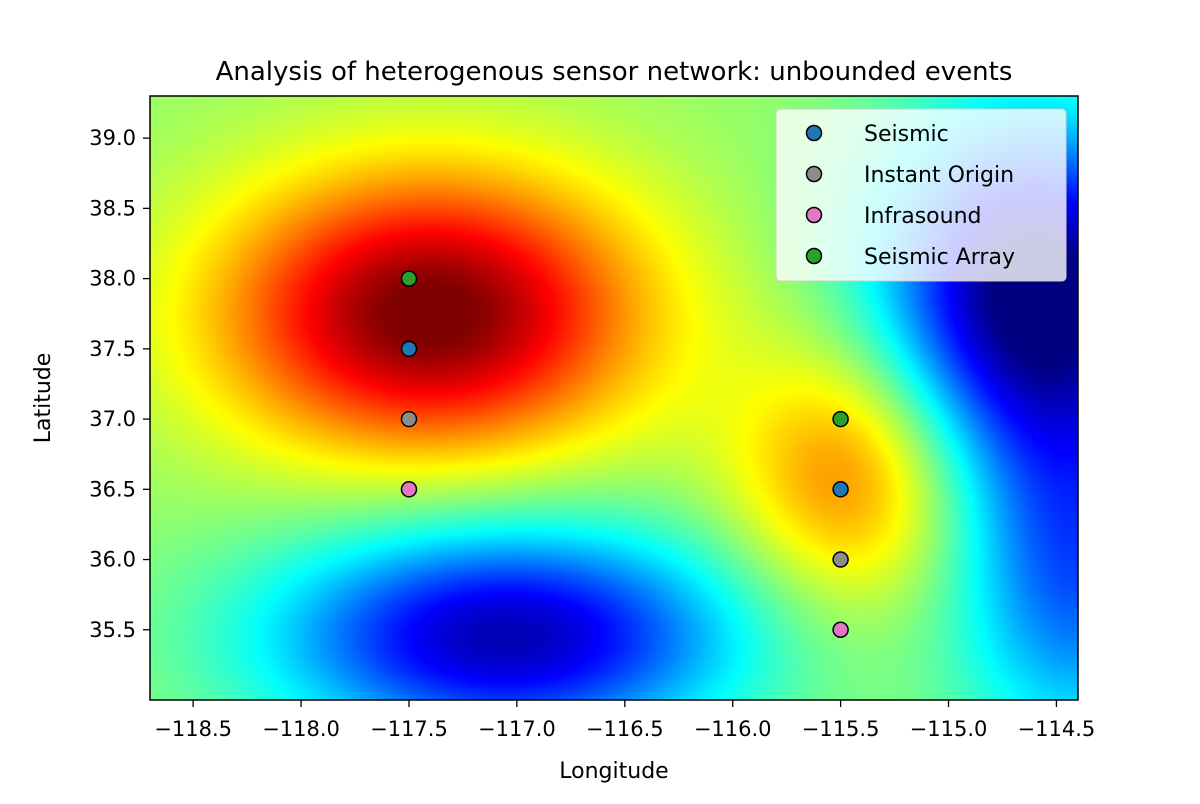  Describe the element at coordinates (949, 729) in the screenshot. I see `x-tick-label: −115.0` at that location.